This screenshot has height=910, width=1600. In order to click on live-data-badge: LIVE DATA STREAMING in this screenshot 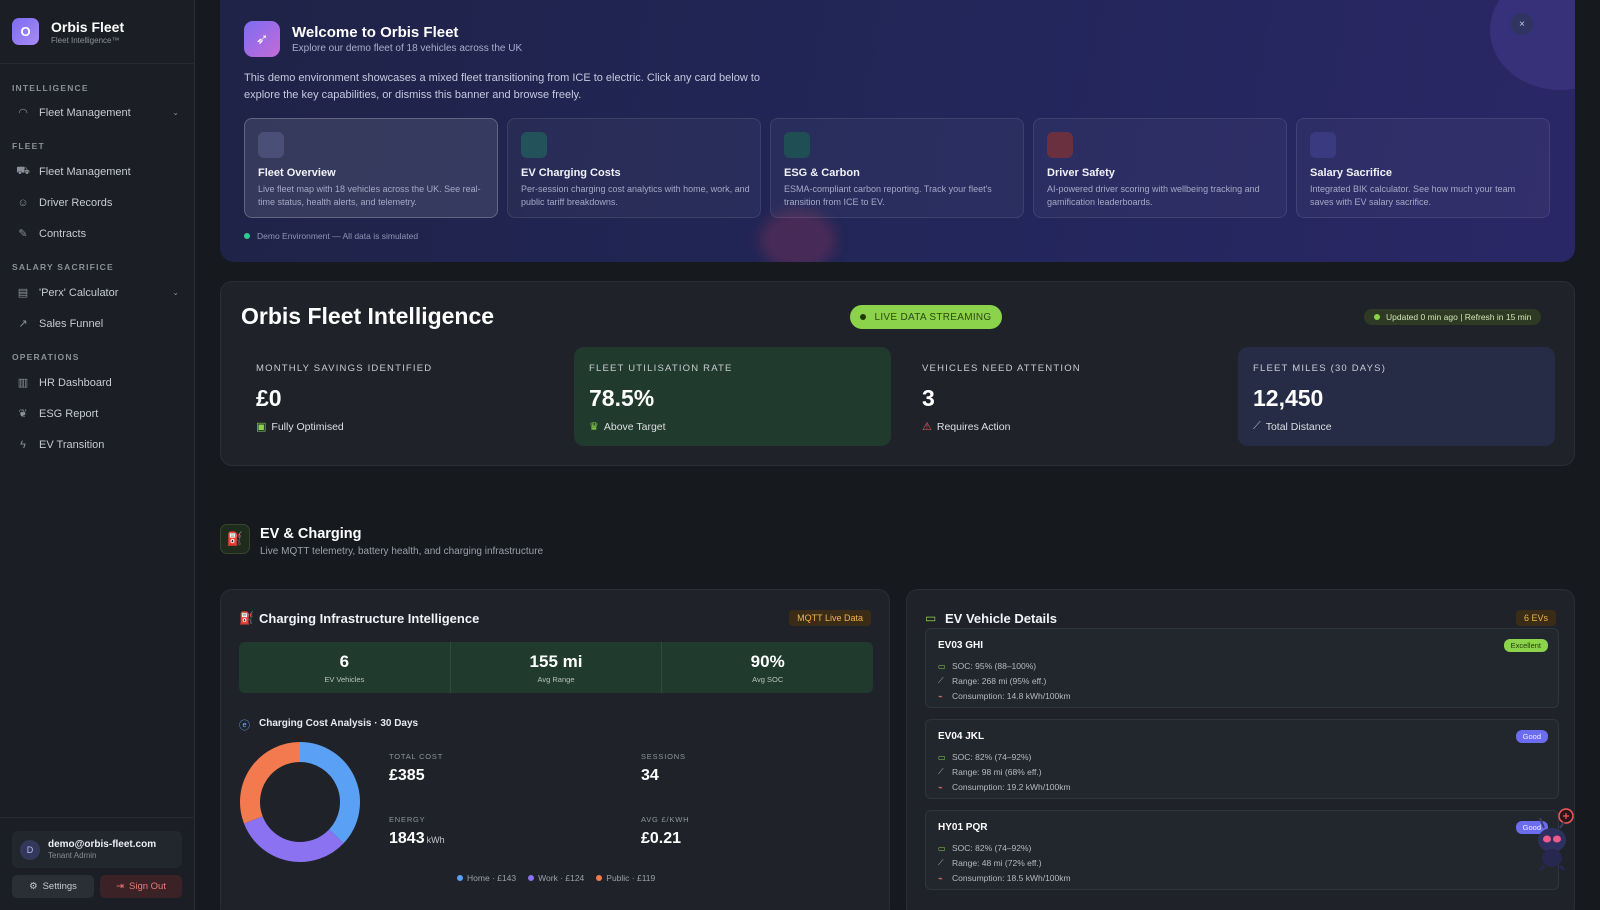, I will do `click(926, 317)`.